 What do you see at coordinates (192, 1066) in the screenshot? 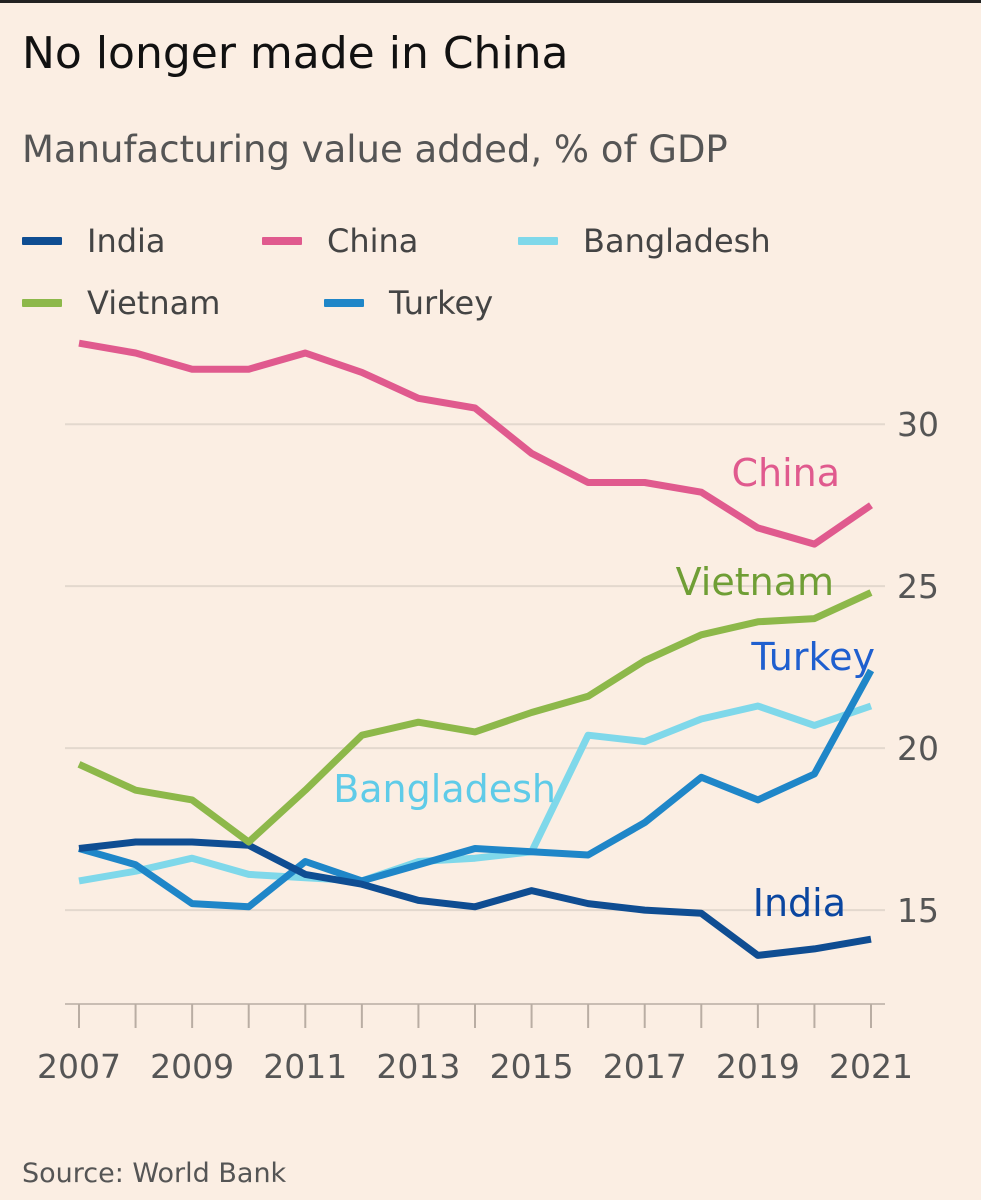
I see `x-tick-label: 2009` at bounding box center [192, 1066].